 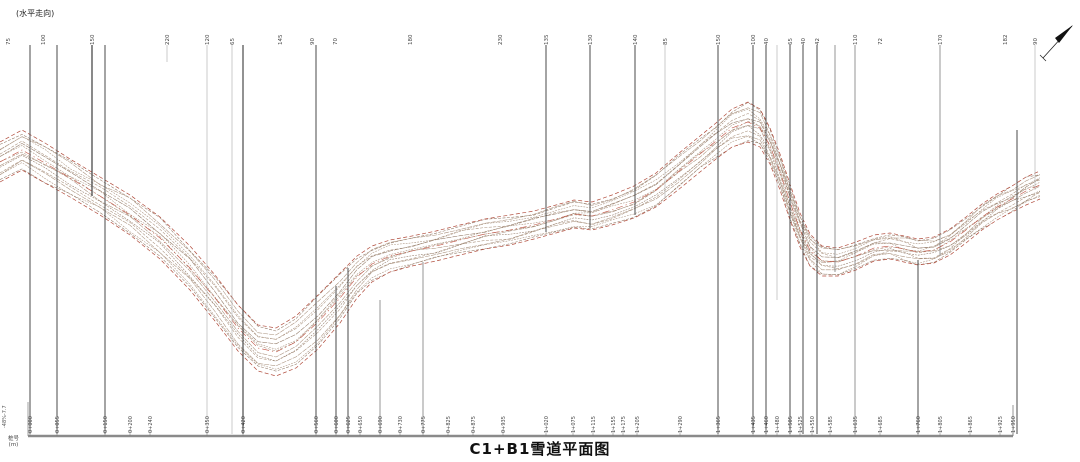 I want to click on station-label-top: 135, so click(x=547, y=39).